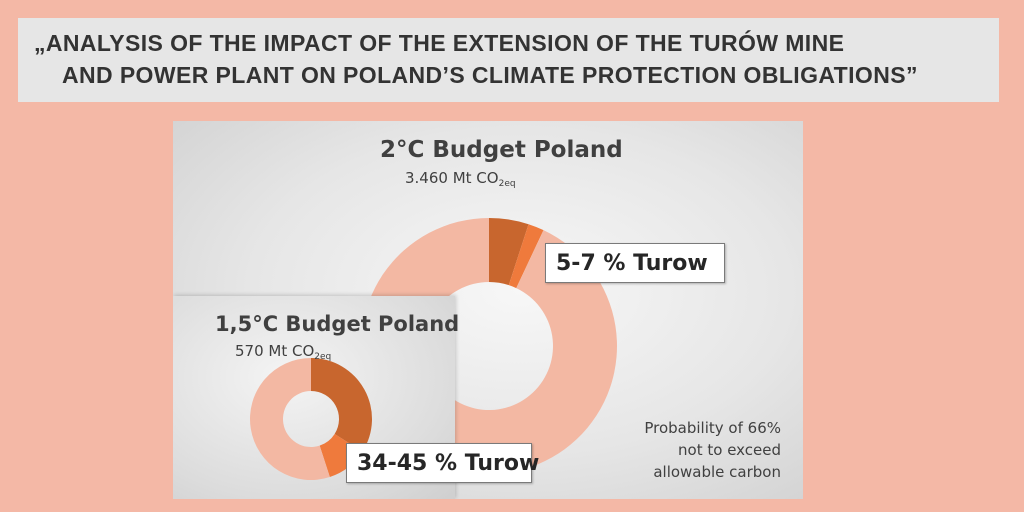 Image resolution: width=1024 pixels, height=512 pixels. What do you see at coordinates (275, 351) in the screenshot?
I see `chart-15c-subtitle-text: 570 Mt CO` at bounding box center [275, 351].